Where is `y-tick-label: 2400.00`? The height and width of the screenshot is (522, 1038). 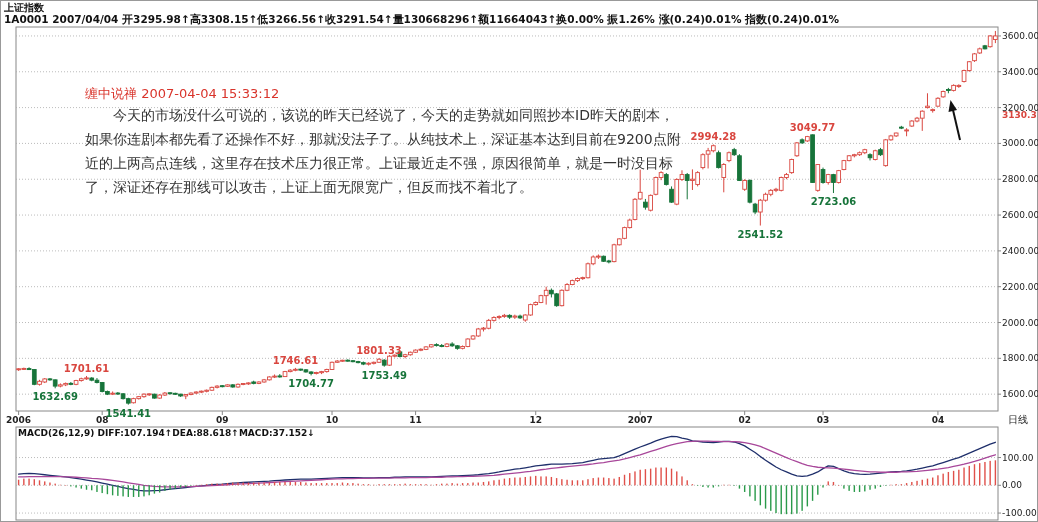
y-tick-label: 2400.00 is located at coordinates (1020, 250).